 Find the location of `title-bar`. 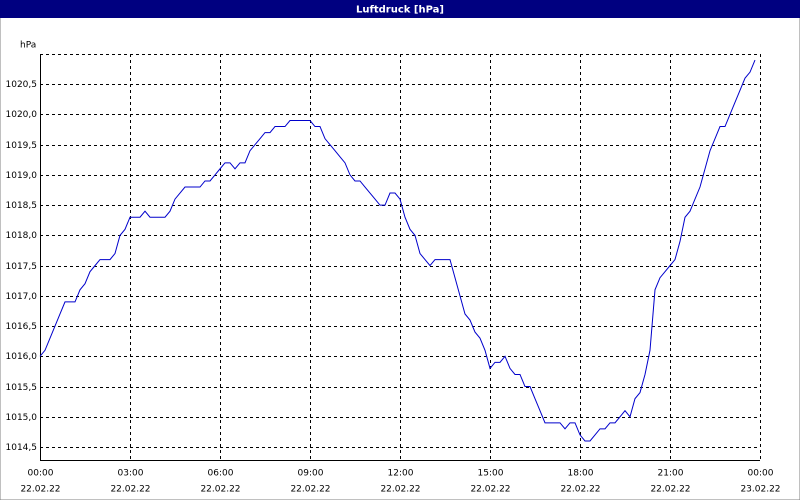

title-bar is located at coordinates (400, 9).